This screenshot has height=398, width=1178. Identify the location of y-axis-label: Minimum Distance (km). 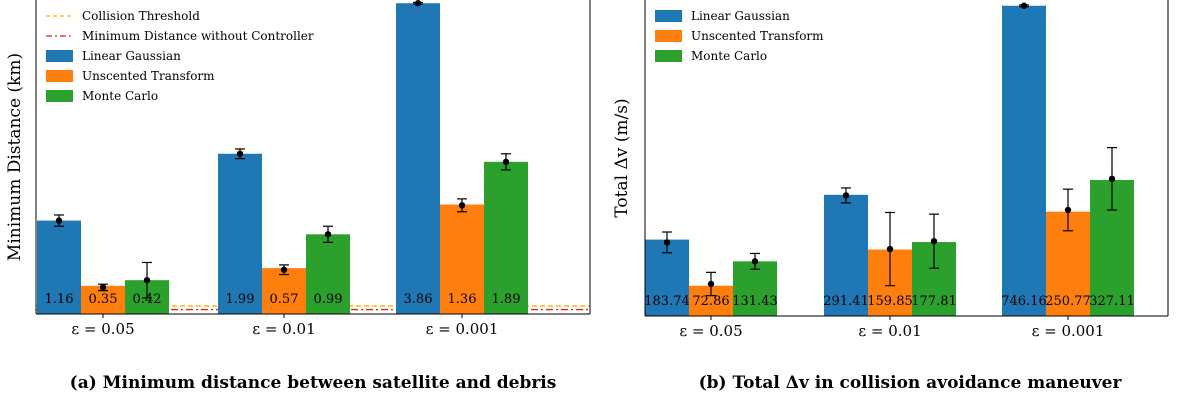
(15, 157).